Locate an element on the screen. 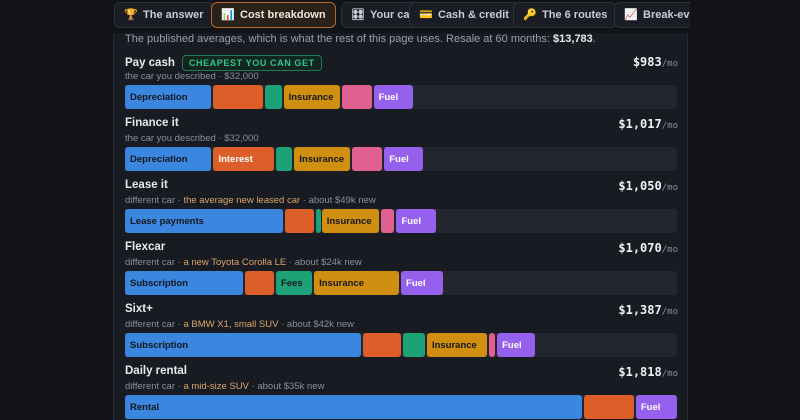  price-value: $1,818 is located at coordinates (640, 372).